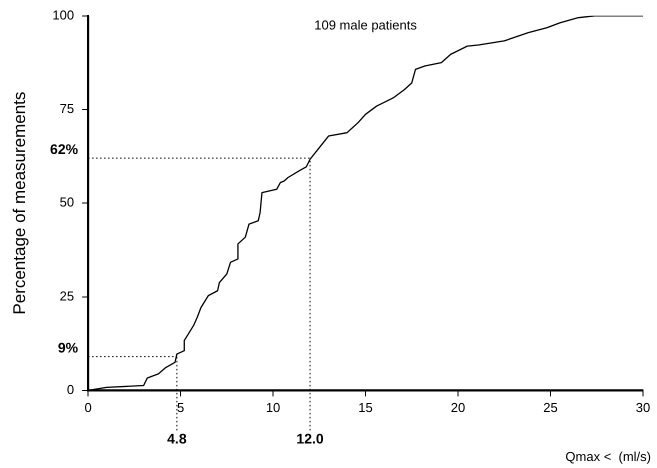  I want to click on x-tick-label: 5, so click(180, 407).